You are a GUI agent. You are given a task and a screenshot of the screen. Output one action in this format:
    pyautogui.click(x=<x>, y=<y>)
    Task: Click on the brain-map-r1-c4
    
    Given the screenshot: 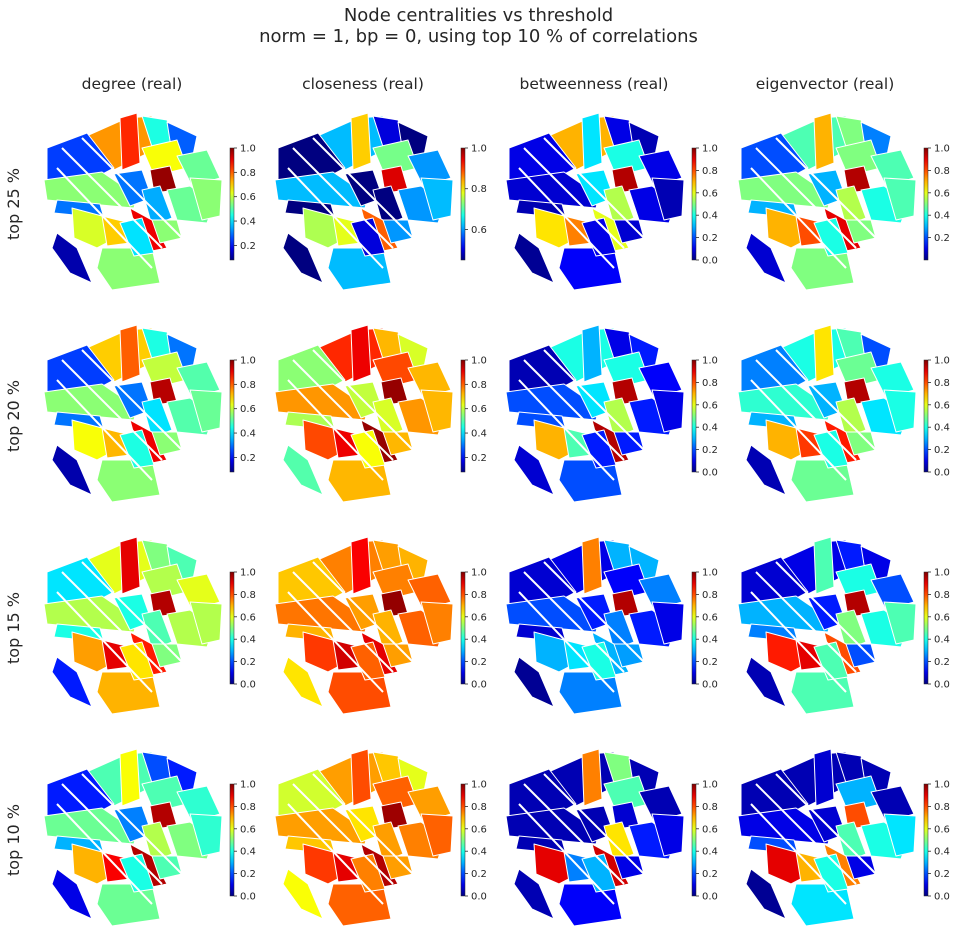 What is the action you would take?
    pyautogui.click(x=827, y=201)
    